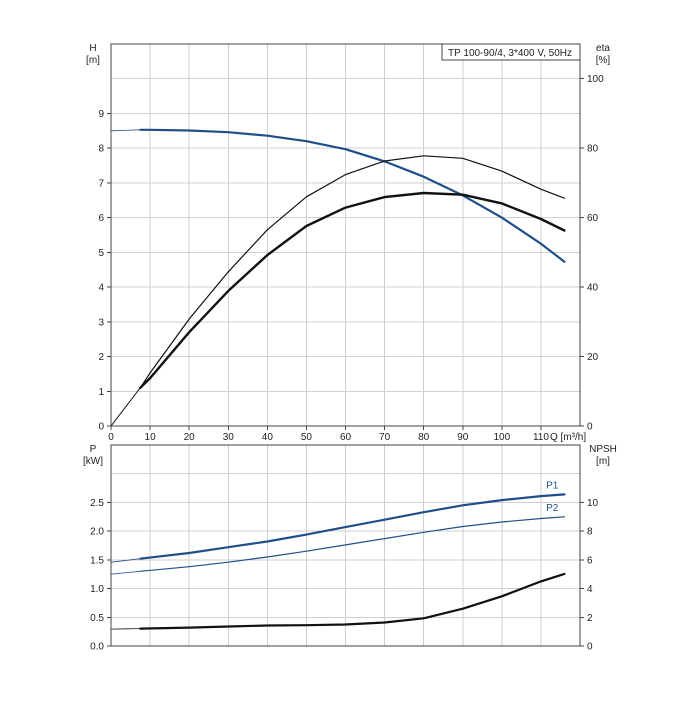 The height and width of the screenshot is (705, 700). What do you see at coordinates (552, 485) in the screenshot?
I see `series-label-p1: P1` at bounding box center [552, 485].